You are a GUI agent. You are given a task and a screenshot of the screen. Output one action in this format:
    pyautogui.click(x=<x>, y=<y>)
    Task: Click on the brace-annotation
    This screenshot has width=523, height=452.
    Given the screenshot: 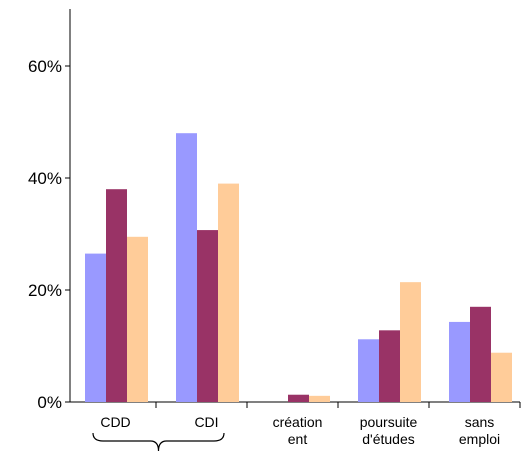 What is the action you would take?
    pyautogui.click(x=158, y=442)
    